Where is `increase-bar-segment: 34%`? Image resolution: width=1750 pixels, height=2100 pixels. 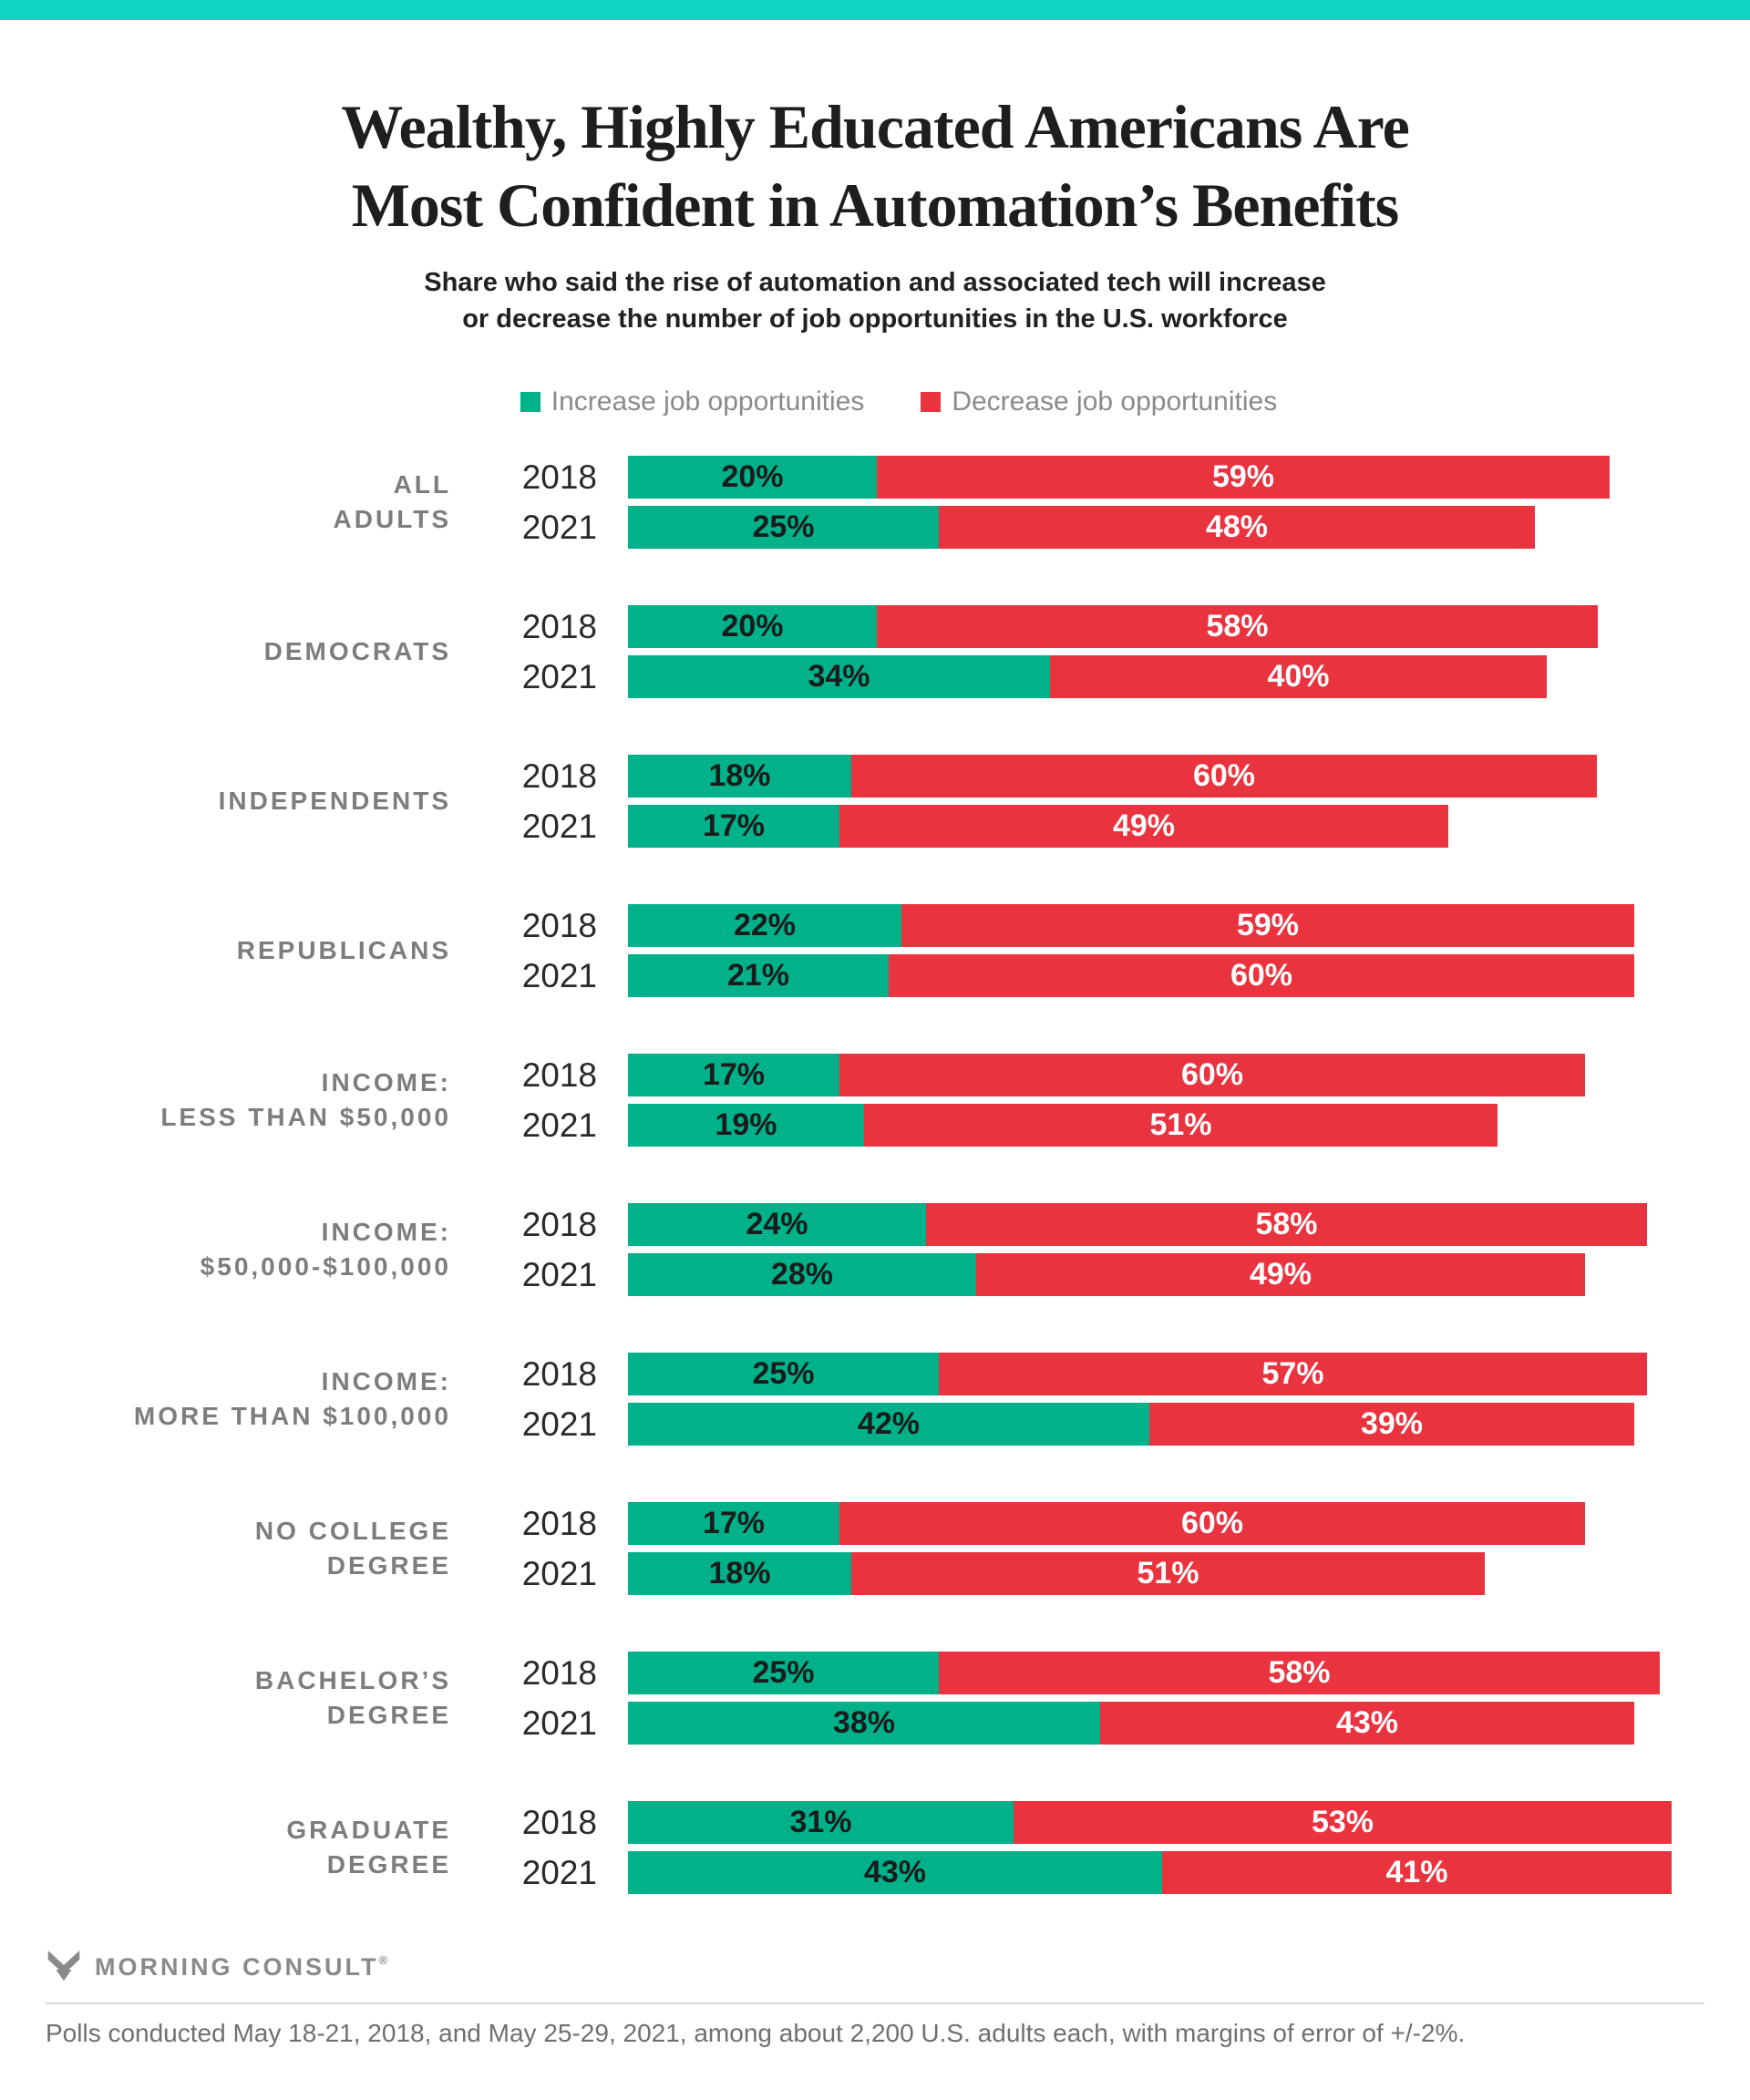
increase-bar-segment: 34% is located at coordinates (839, 677).